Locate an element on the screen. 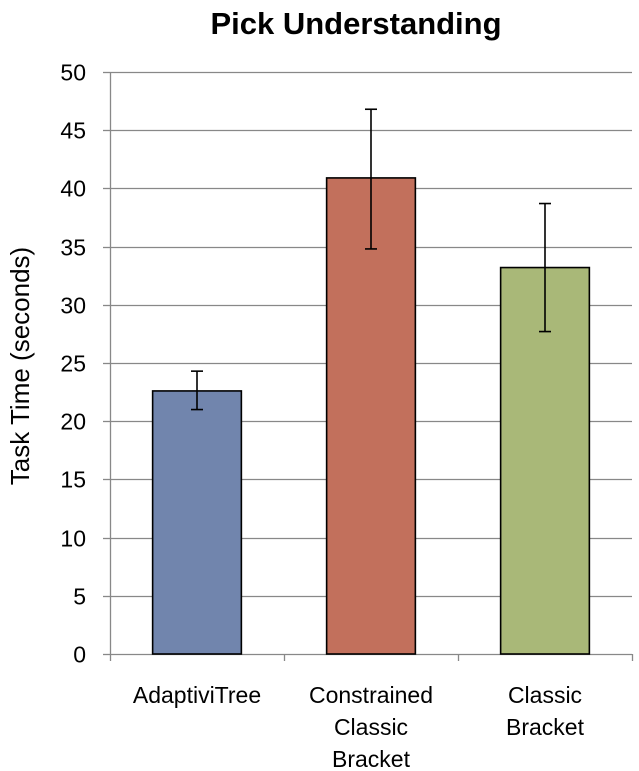  x-tick-label-line: AdaptiviTree is located at coordinates (197, 695).